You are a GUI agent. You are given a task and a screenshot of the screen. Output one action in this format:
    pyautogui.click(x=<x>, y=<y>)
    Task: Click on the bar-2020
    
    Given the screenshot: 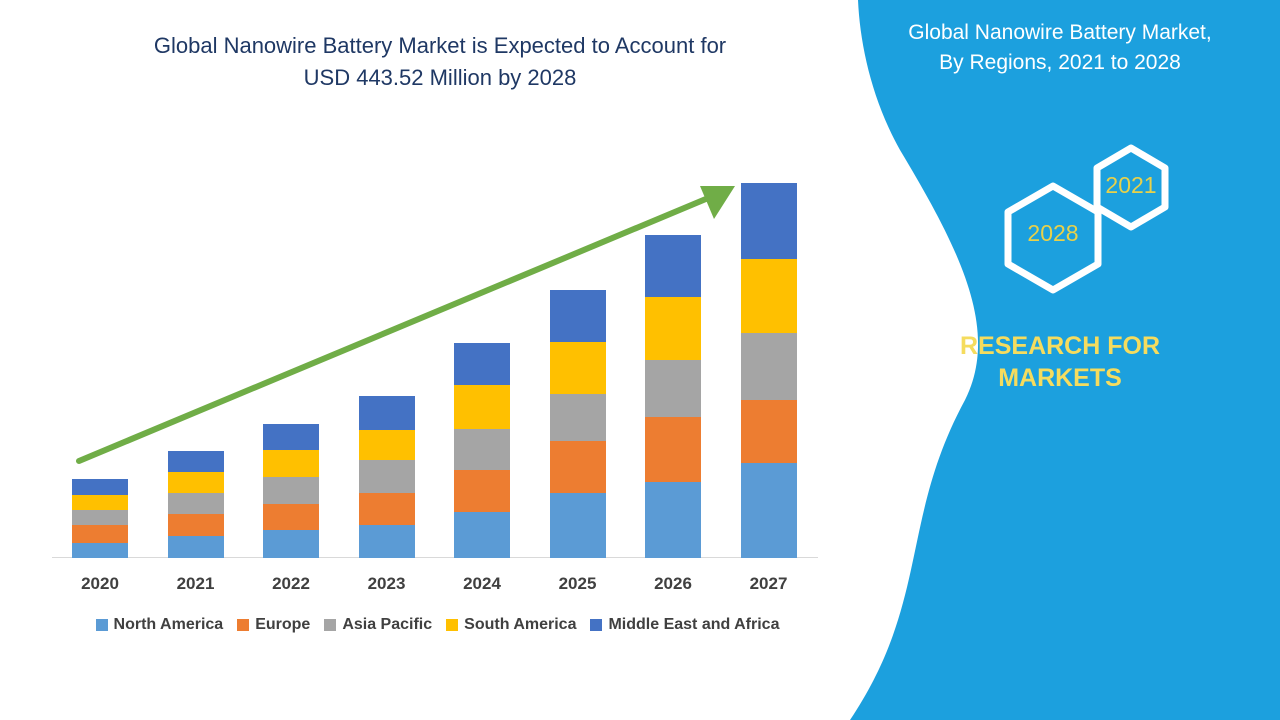 What is the action you would take?
    pyautogui.click(x=100, y=518)
    